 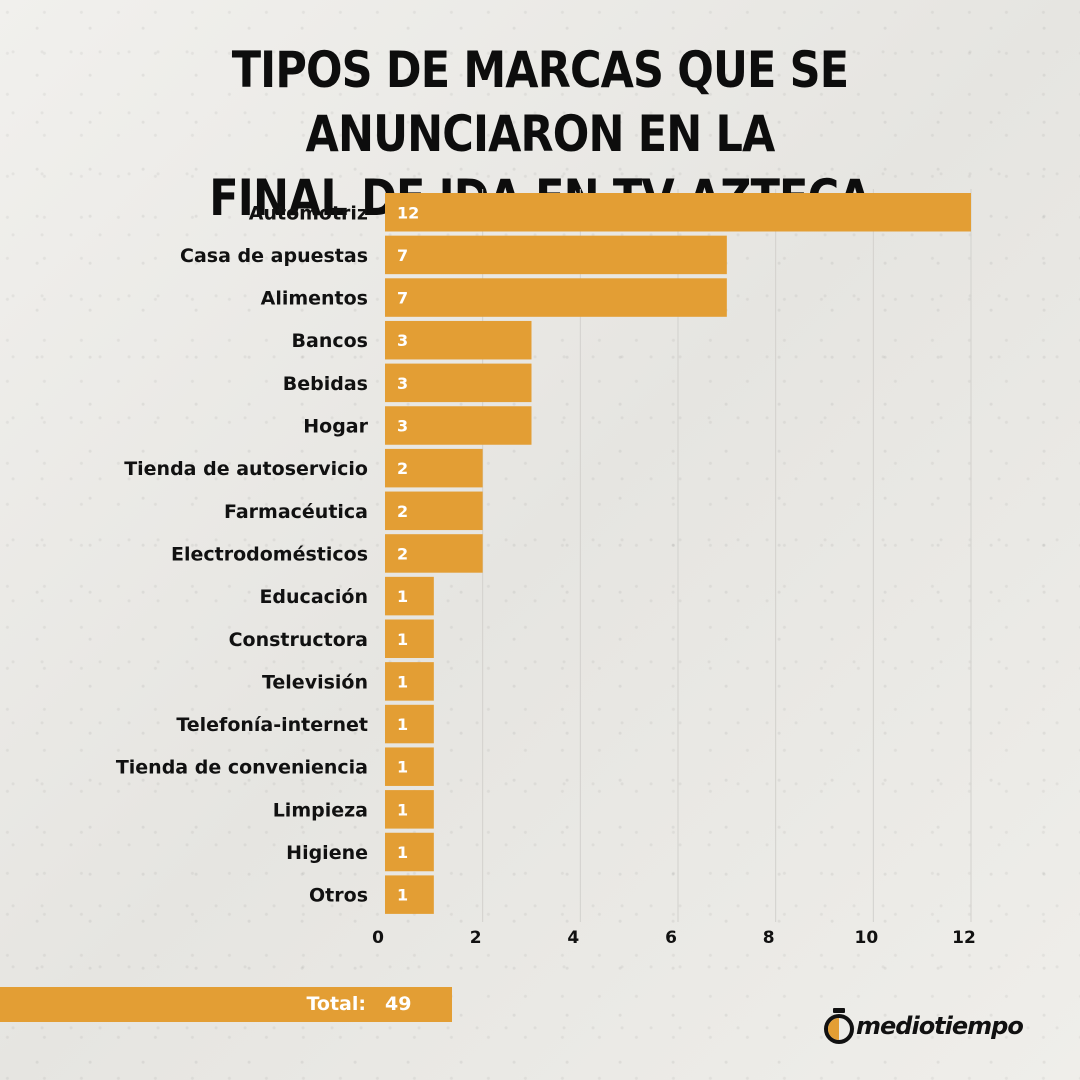 What do you see at coordinates (402, 426) in the screenshot?
I see `bar-value-label-5: 3` at bounding box center [402, 426].